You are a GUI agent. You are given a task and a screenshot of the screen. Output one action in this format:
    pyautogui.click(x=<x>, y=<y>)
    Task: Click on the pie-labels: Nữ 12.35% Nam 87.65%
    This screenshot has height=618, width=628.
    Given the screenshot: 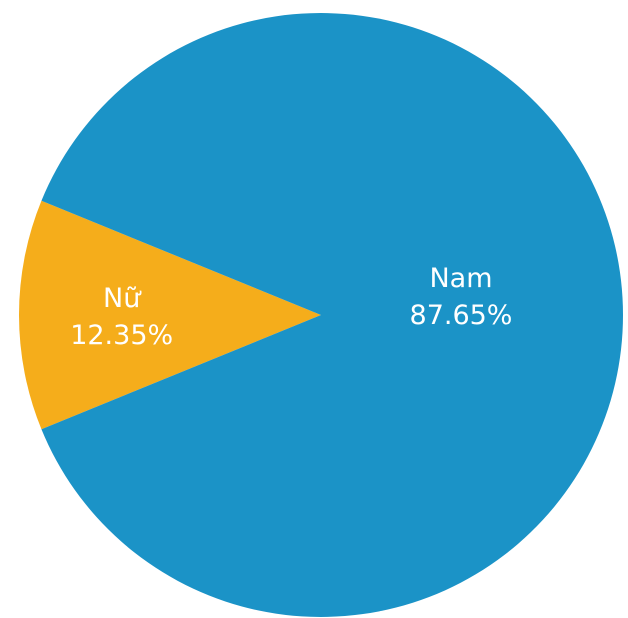 What is the action you would take?
    pyautogui.click(x=291, y=307)
    